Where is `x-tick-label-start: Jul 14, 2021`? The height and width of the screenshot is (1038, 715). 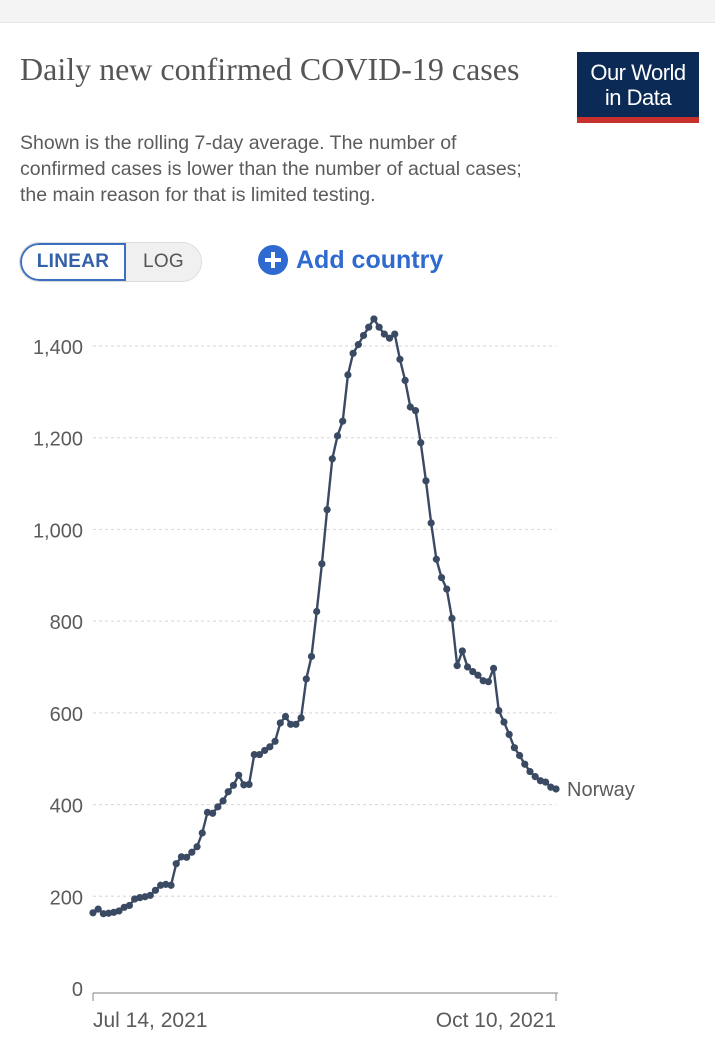
x-tick-label-start: Jul 14, 2021 is located at coordinates (150, 1020).